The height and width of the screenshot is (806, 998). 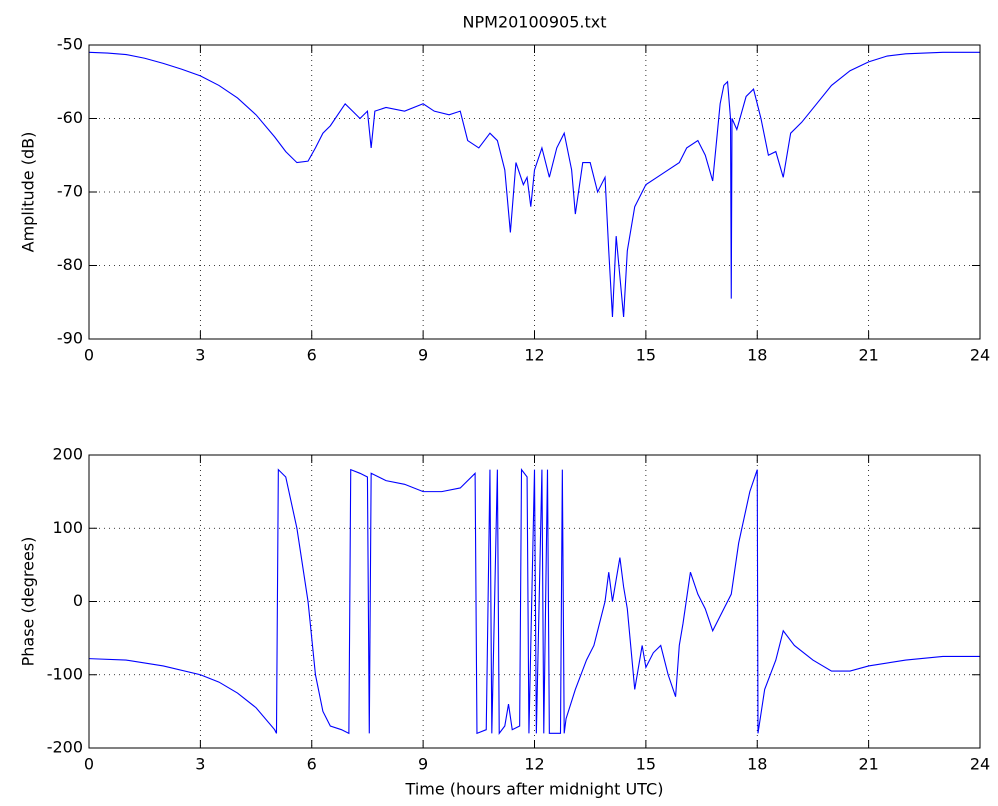 What do you see at coordinates (28, 602) in the screenshot?
I see `y-axis-label: Phase (degrees)` at bounding box center [28, 602].